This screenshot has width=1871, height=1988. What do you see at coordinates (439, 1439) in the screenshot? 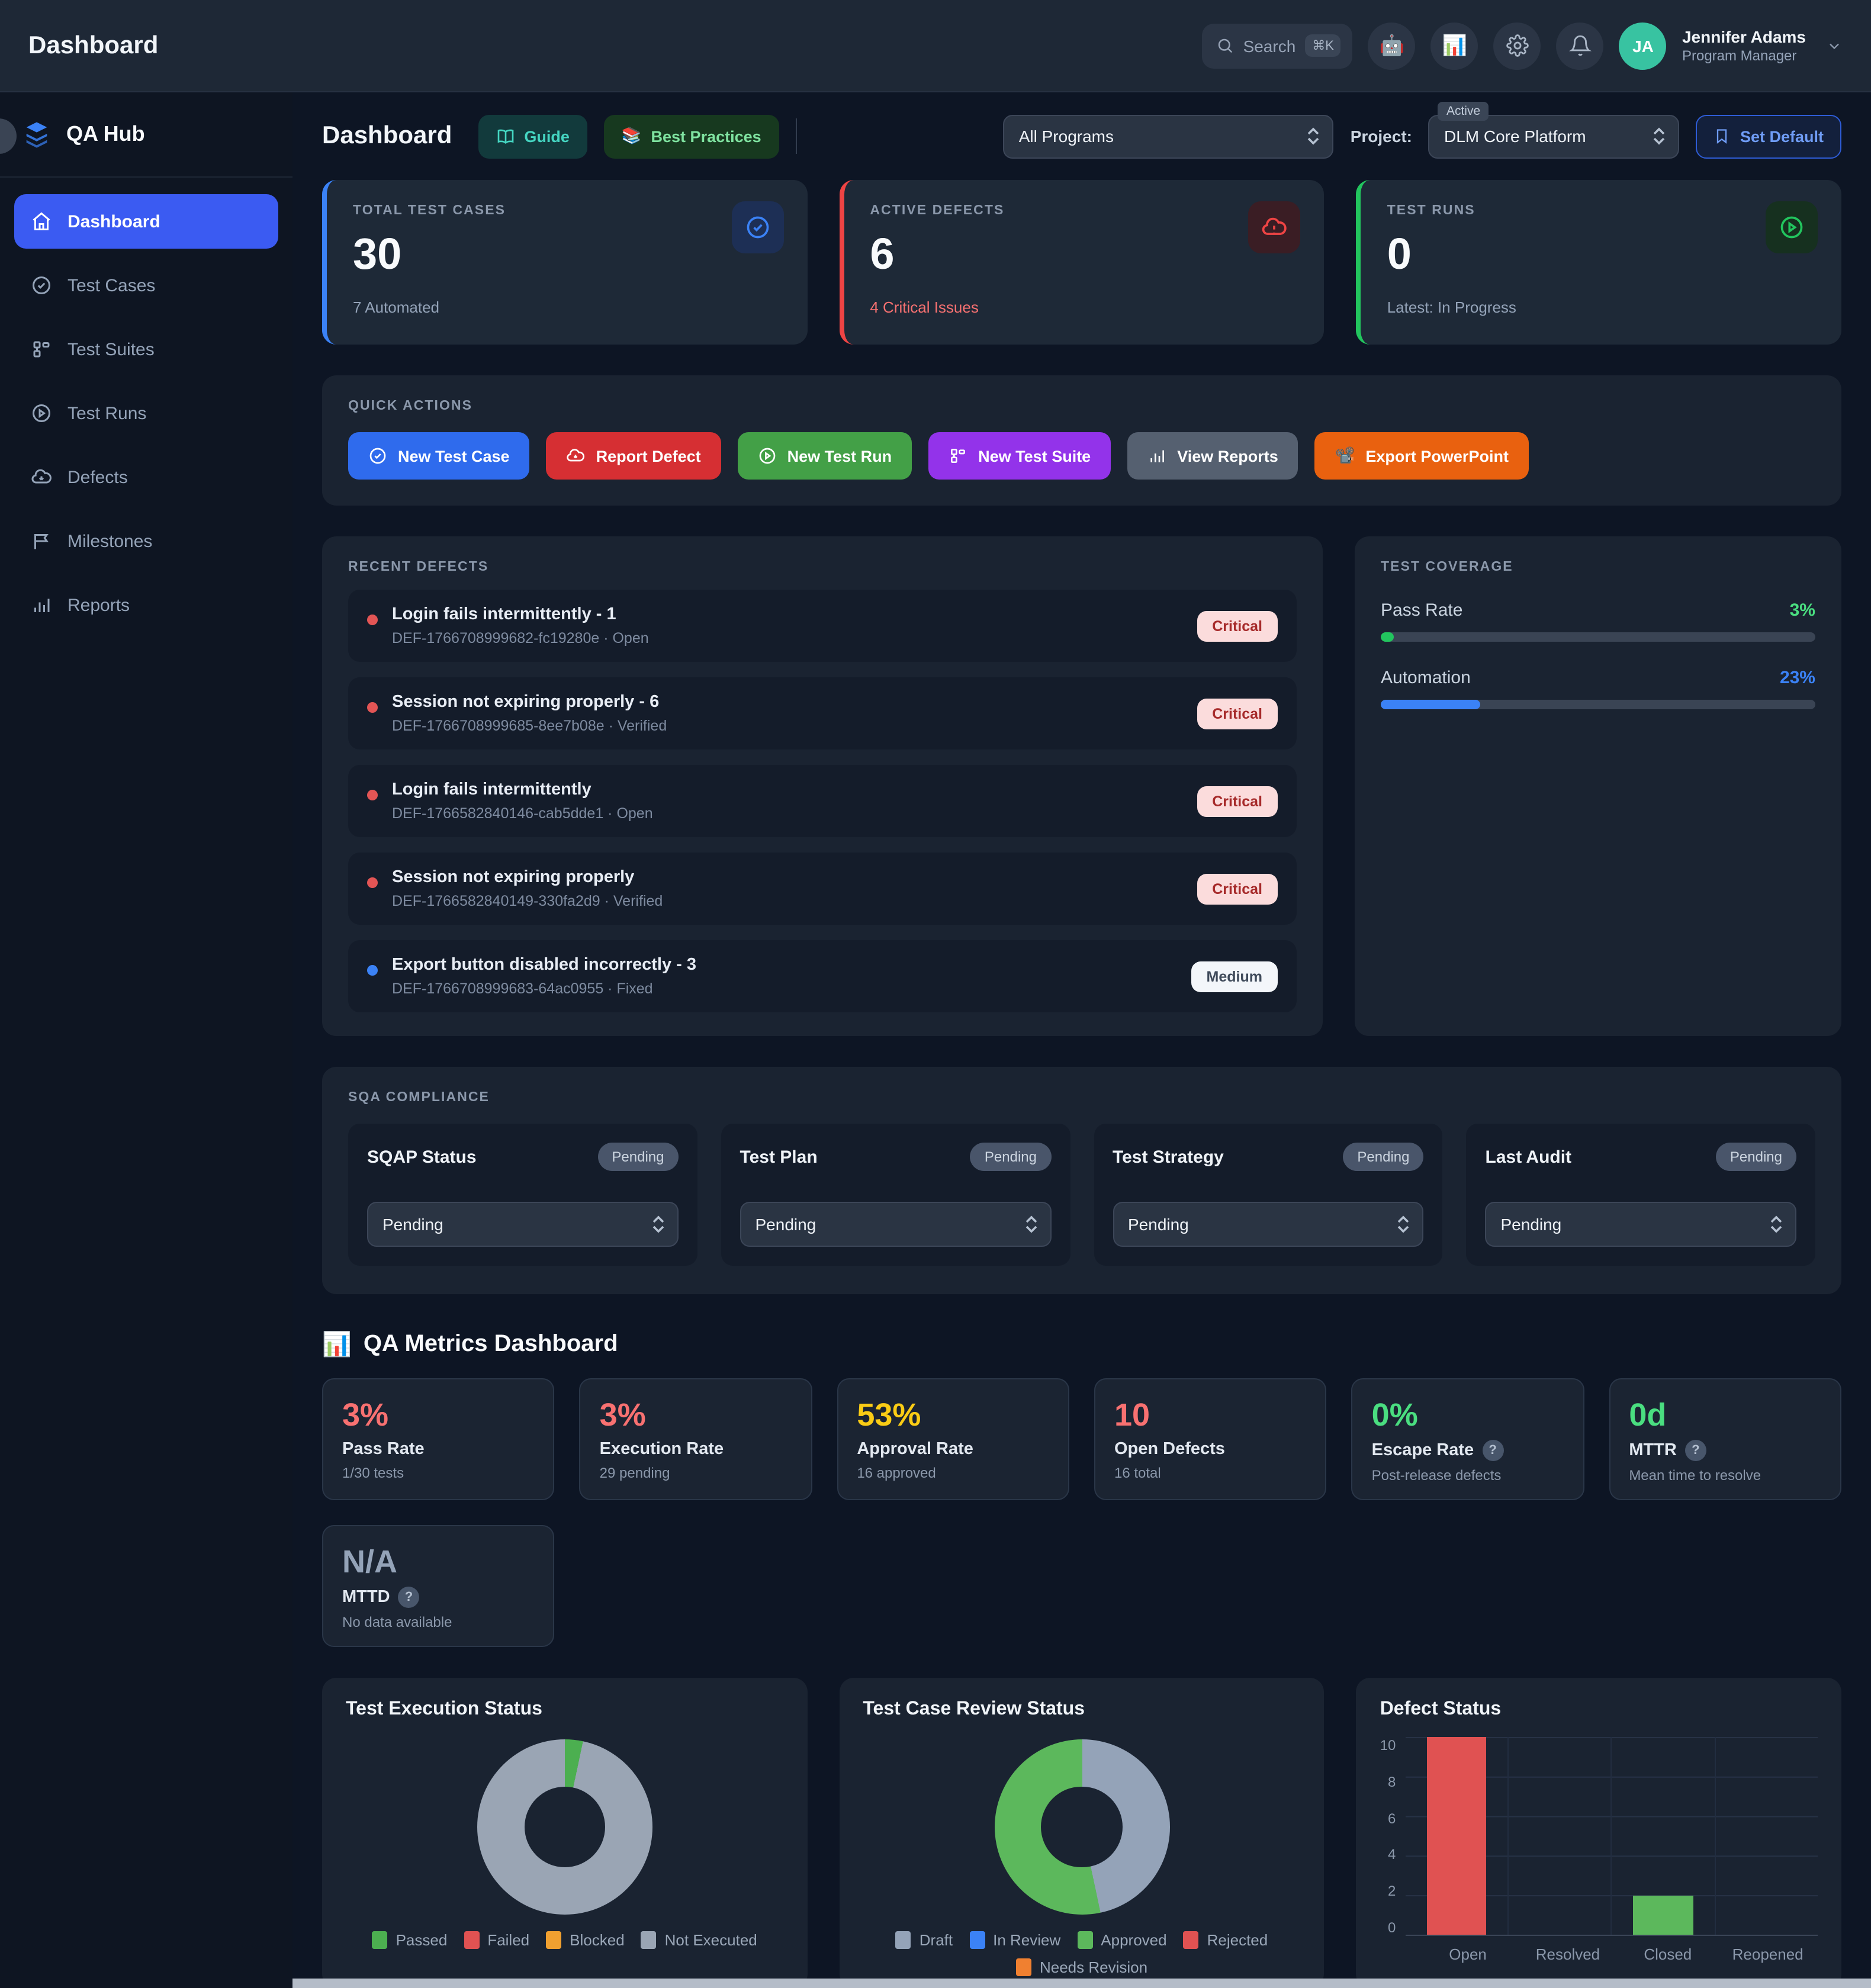
I see `metric-card-pass-rate: 3% Pass Rate 1/30 tests` at bounding box center [439, 1439].